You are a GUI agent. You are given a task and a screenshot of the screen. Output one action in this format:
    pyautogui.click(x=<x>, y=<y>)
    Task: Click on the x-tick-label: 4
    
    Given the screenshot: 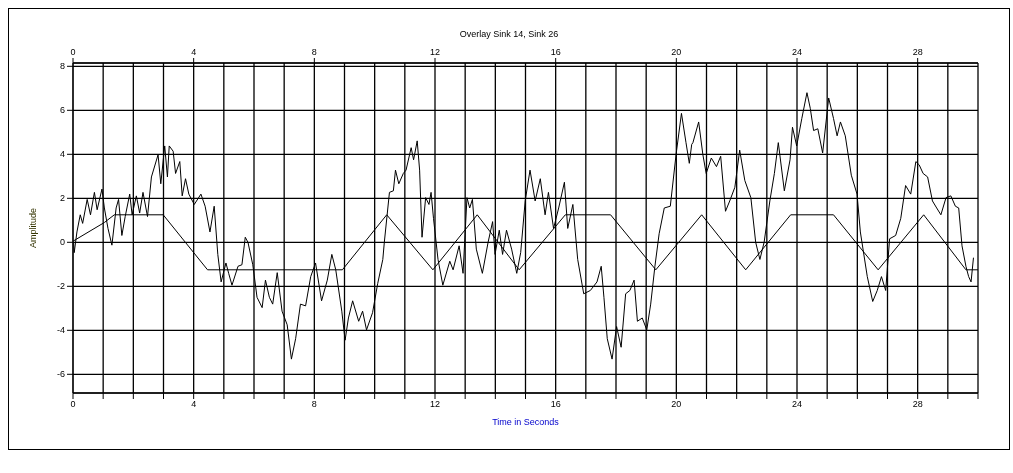 What is the action you would take?
    pyautogui.click(x=194, y=52)
    